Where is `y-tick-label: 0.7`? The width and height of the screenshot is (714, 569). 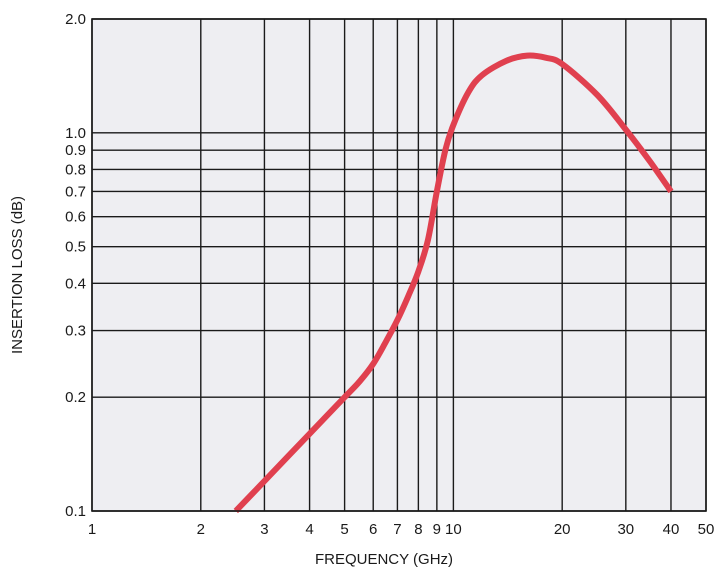
y-tick-label: 0.7 is located at coordinates (75, 191).